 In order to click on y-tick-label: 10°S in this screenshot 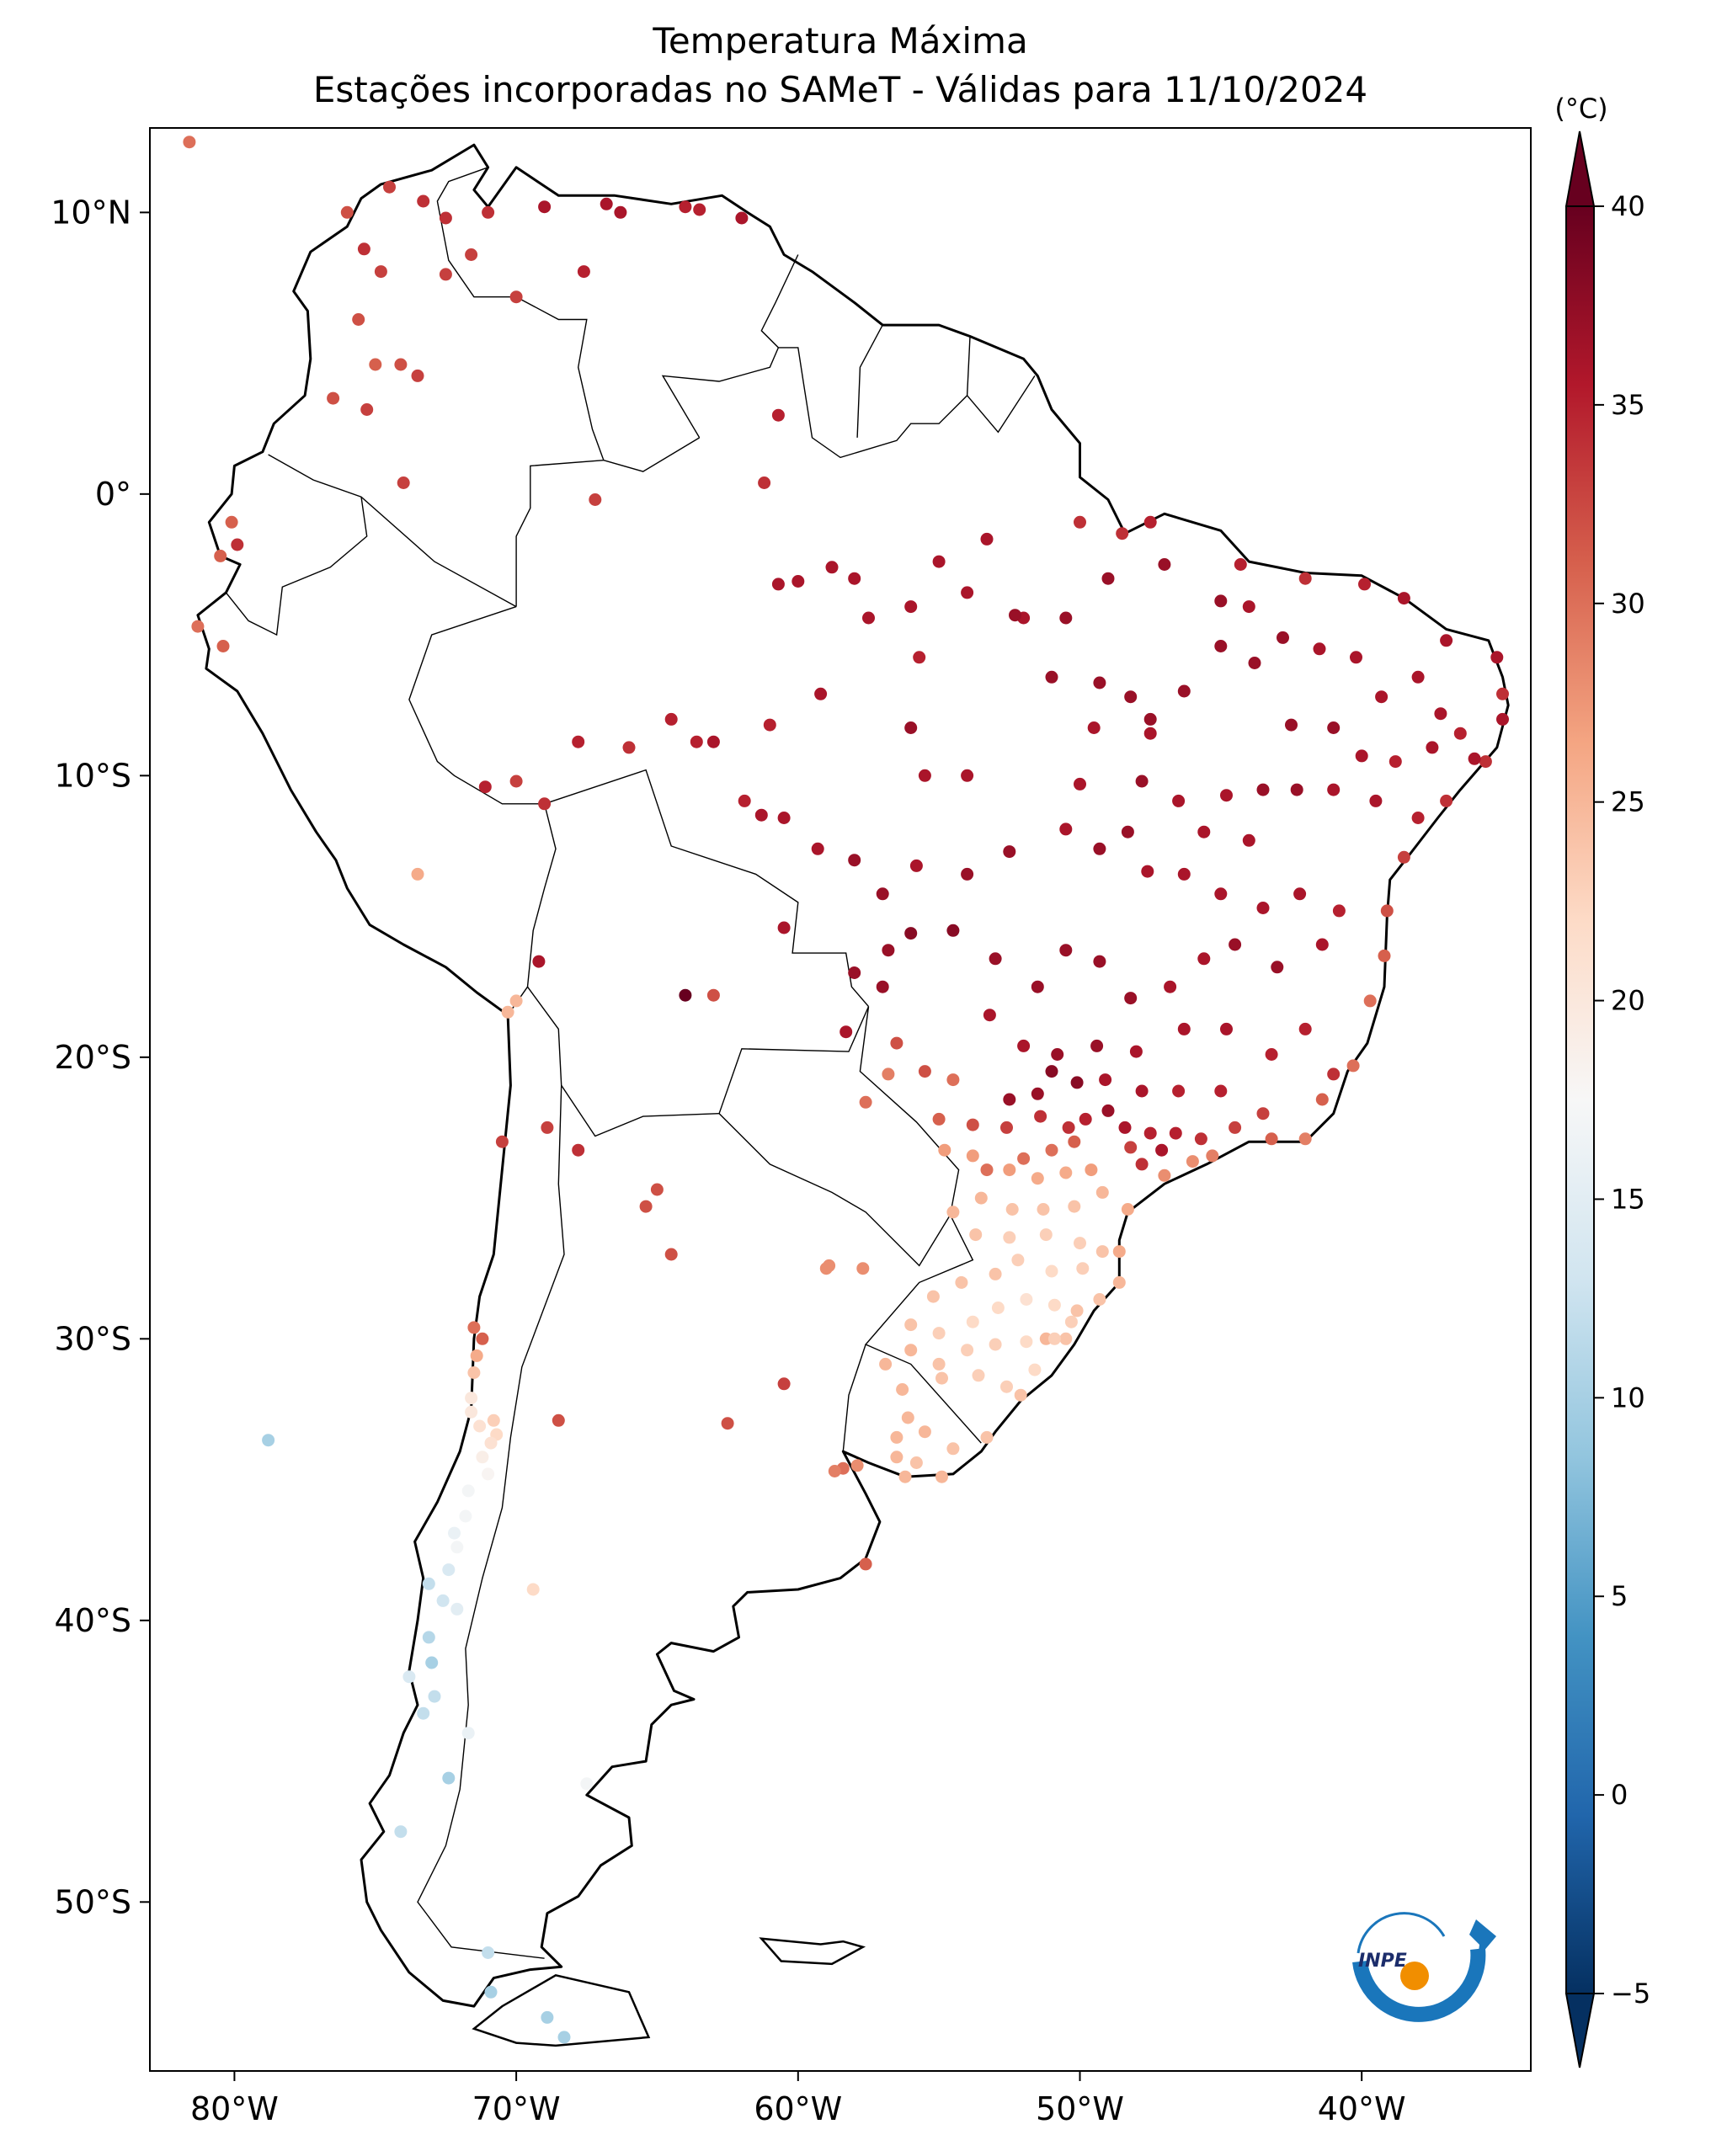, I will do `click(93, 776)`.